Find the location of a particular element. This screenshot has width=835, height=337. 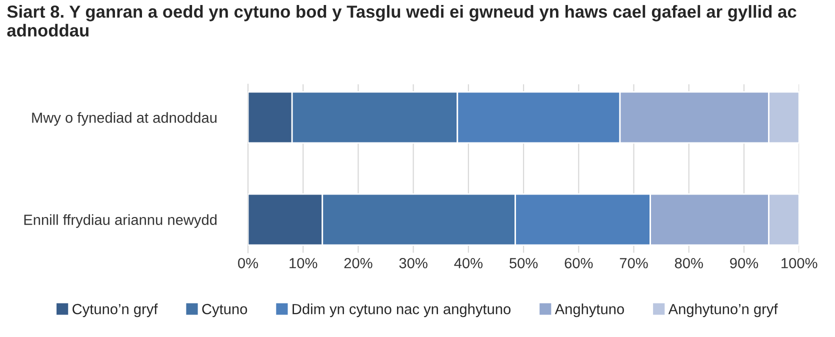

legend-label: Cytuno is located at coordinates (225, 311).